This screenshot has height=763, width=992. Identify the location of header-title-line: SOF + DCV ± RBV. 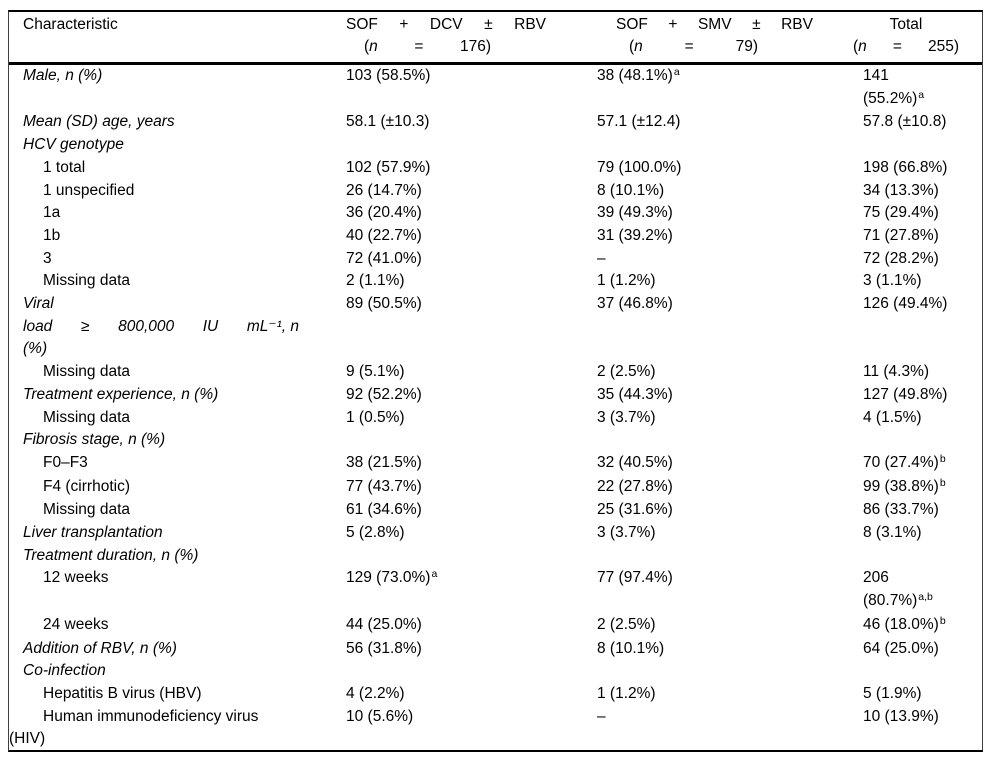
(446, 25).